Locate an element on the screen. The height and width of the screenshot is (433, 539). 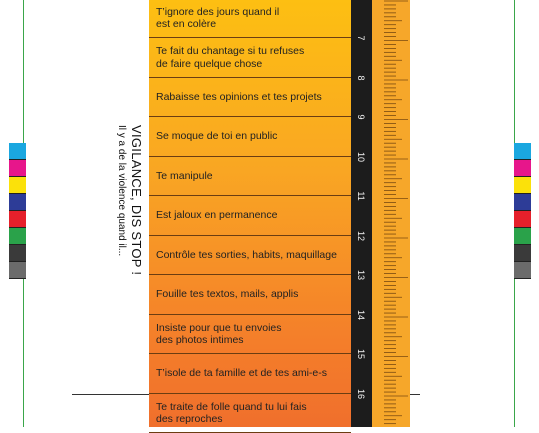
ruler-number: 16 is located at coordinates (361, 393).